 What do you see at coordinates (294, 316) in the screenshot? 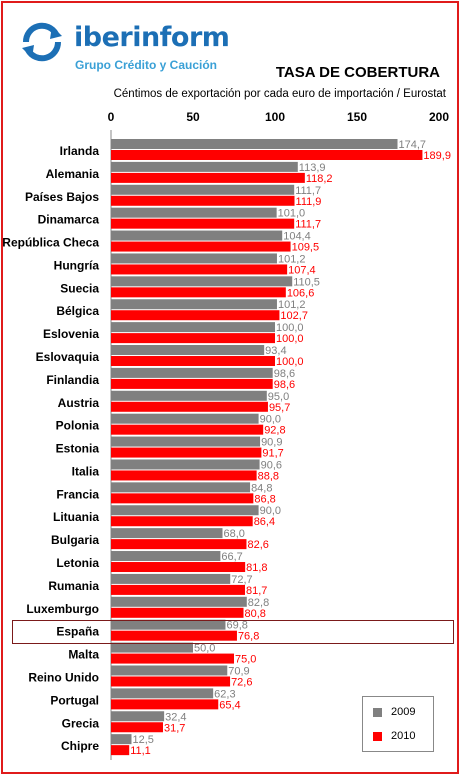
I see `data-label-2010-belgica: 102,7` at bounding box center [294, 316].